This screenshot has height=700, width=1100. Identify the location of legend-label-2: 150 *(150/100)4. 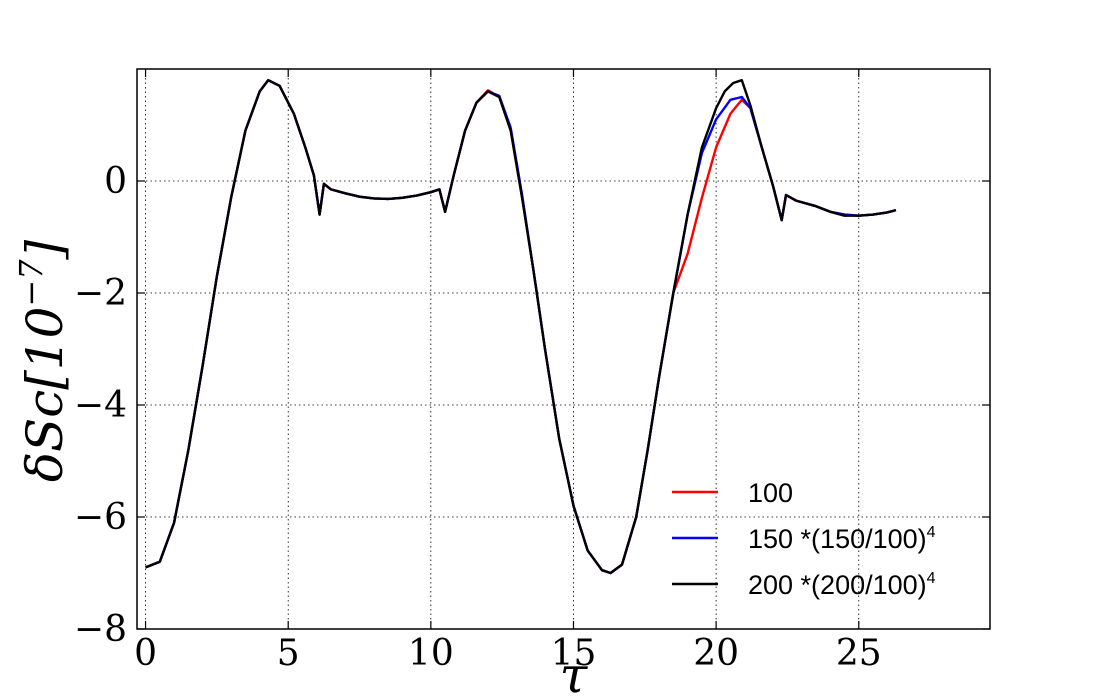
(842, 539).